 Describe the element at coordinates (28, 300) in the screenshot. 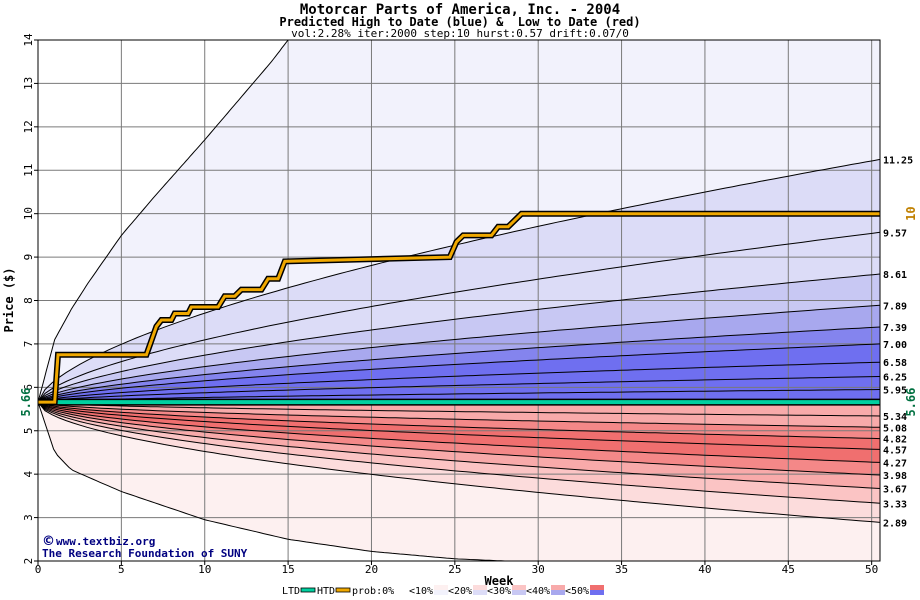

I see `y-tick-label: 8` at that location.